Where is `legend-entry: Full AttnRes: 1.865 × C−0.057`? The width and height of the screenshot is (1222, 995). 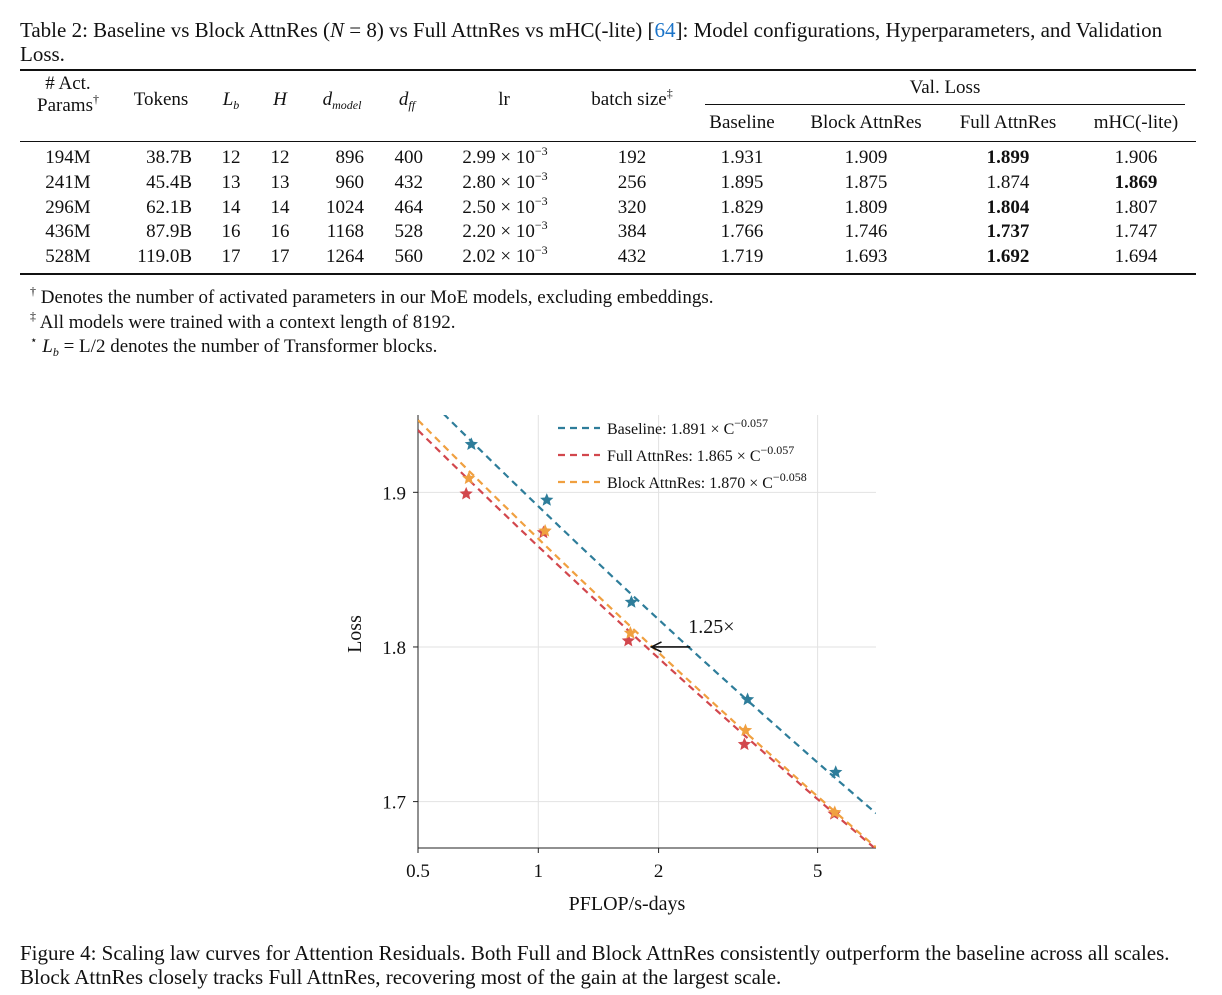
legend-entry: Full AttnRes: 1.865 × C−0.057 is located at coordinates (700, 454).